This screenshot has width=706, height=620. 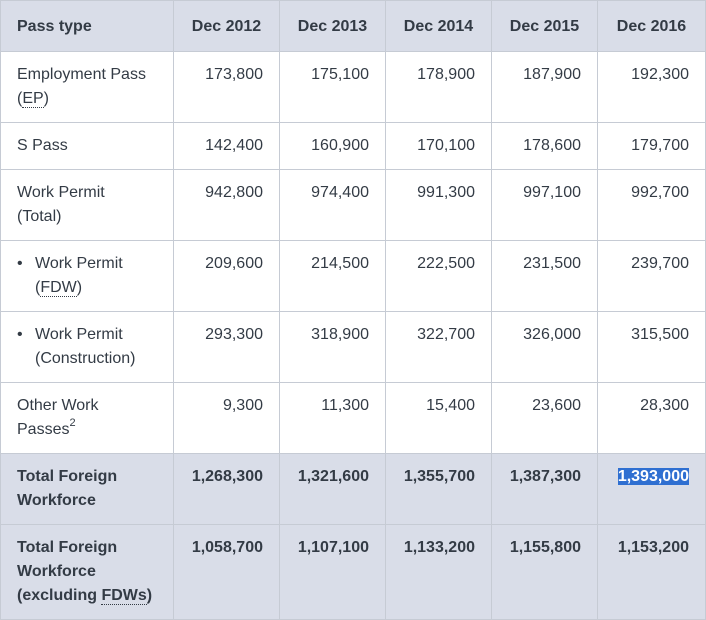 What do you see at coordinates (651, 572) in the screenshot?
I see `table-cell: 1,153,200` at bounding box center [651, 572].